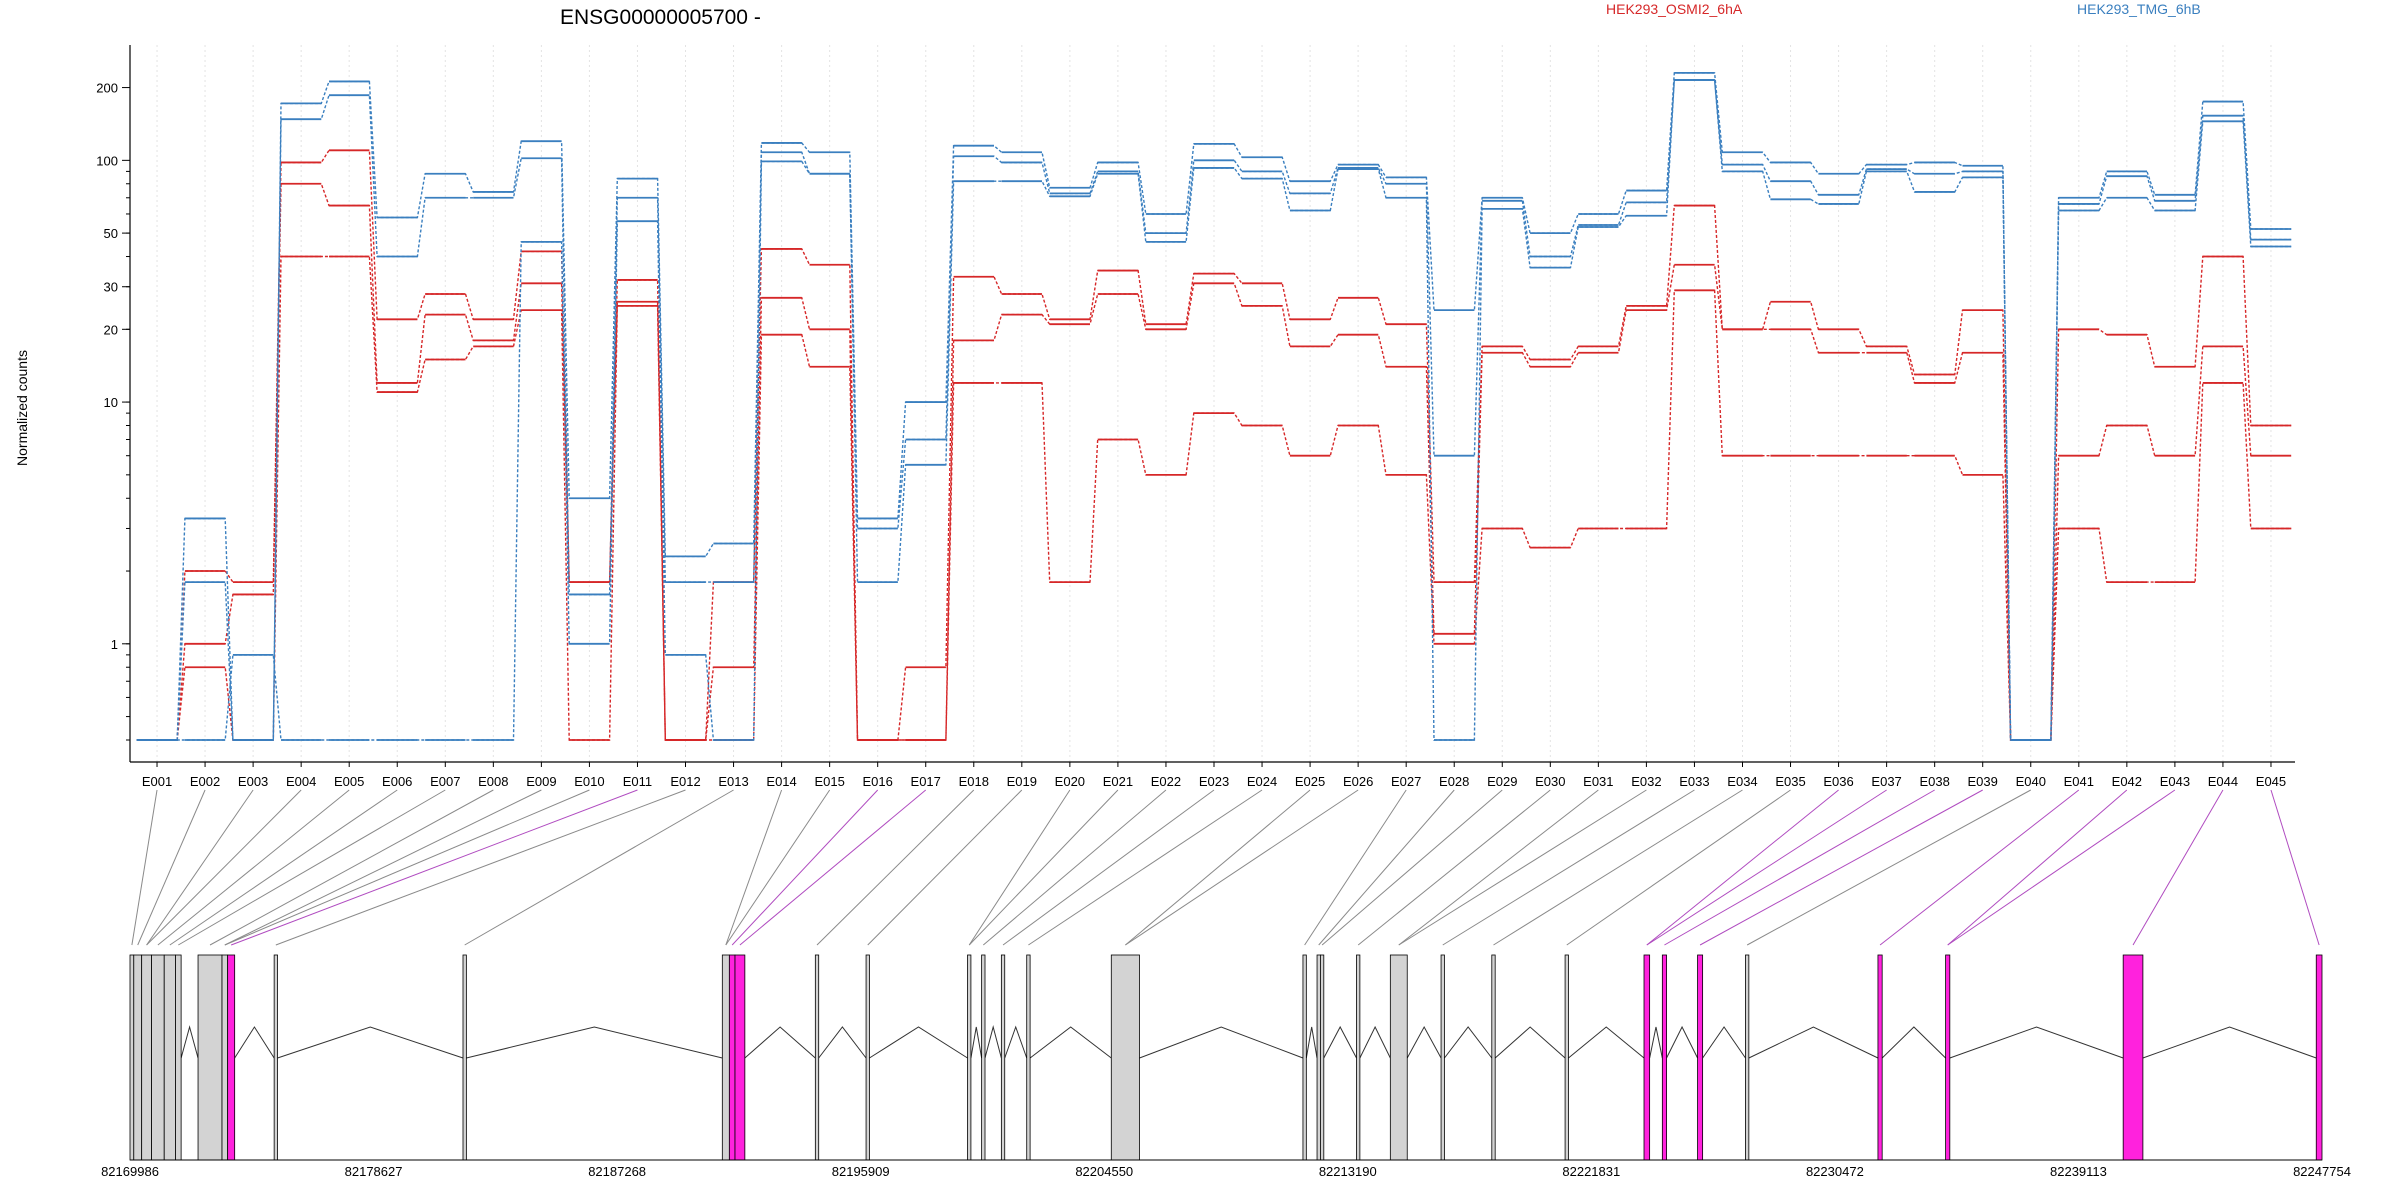 Image resolution: width=2400 pixels, height=1200 pixels. What do you see at coordinates (829, 781) in the screenshot?
I see `x-tick-label: E015` at bounding box center [829, 781].